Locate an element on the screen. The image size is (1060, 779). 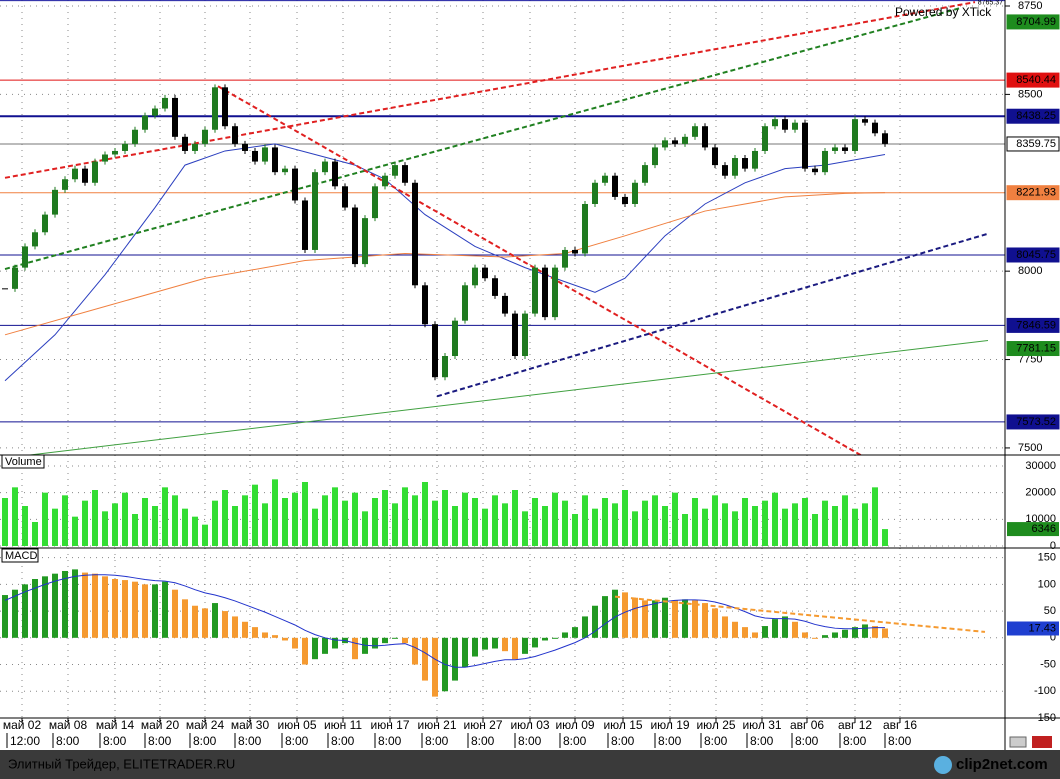
logo-text: clip2net.com is located at coordinates (1002, 764).